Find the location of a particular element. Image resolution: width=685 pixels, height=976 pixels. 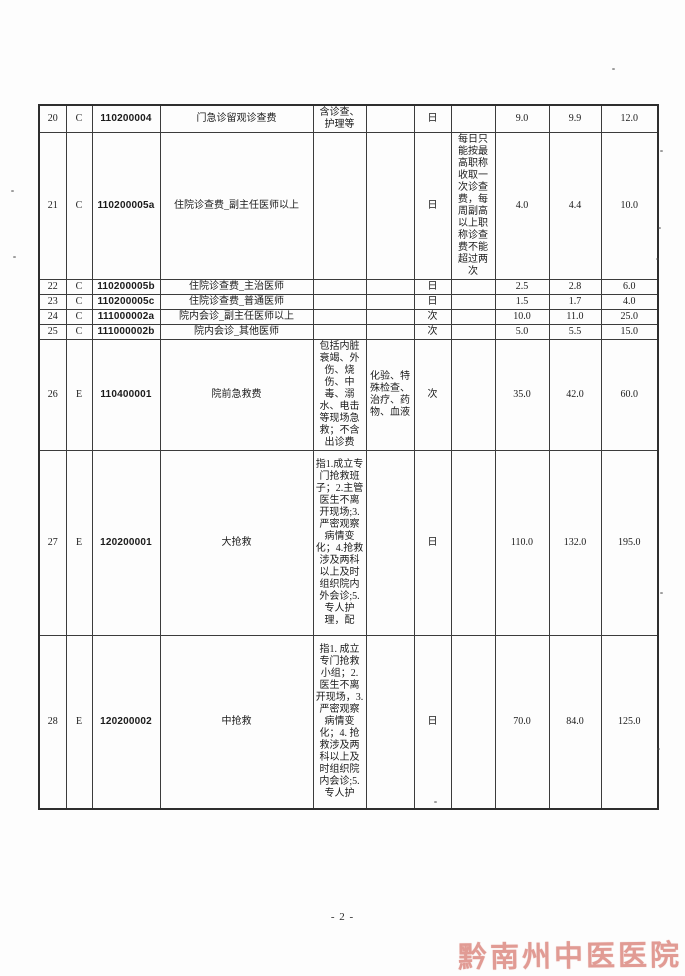

cell-price-2: 9.9 is located at coordinates (575, 118).